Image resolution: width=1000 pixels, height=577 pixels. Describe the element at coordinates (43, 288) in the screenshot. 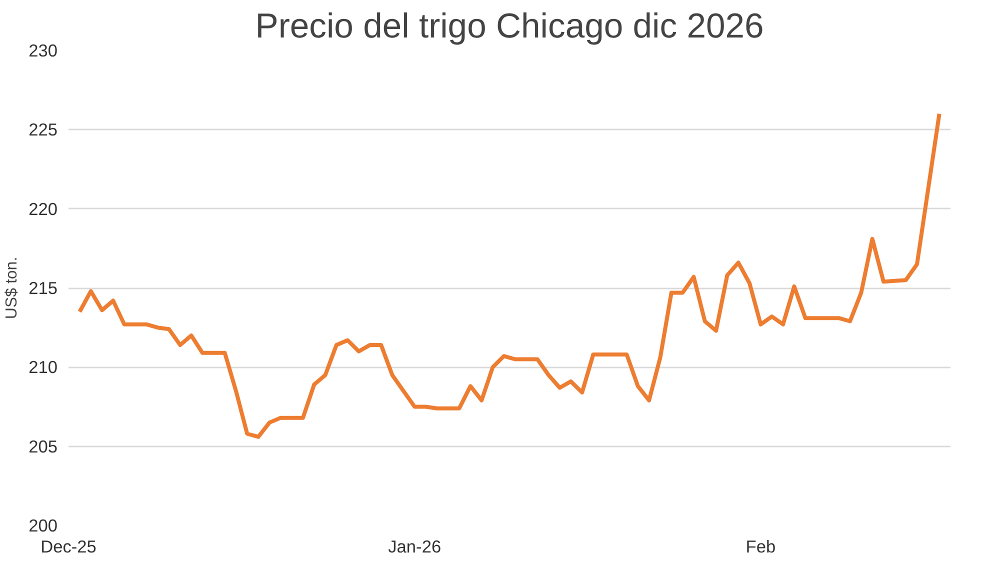

I see `y-tick-label: 215` at that location.